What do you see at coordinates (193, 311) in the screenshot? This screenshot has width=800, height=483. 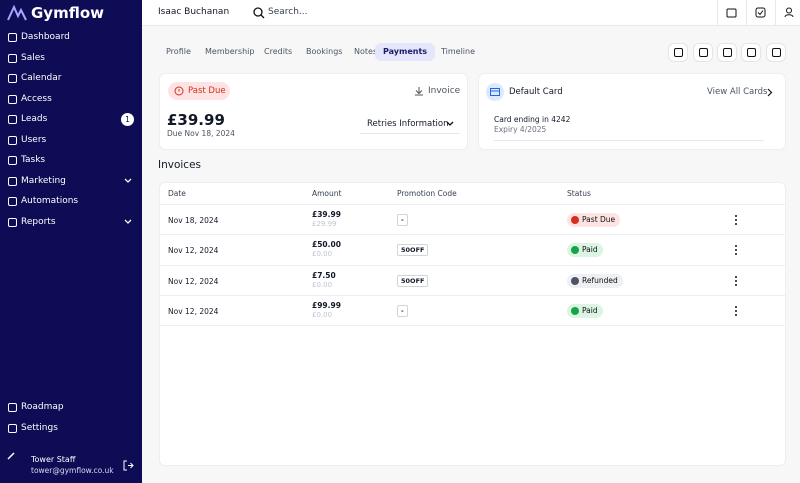 I see `date: Nov 12, 2024` at bounding box center [193, 311].